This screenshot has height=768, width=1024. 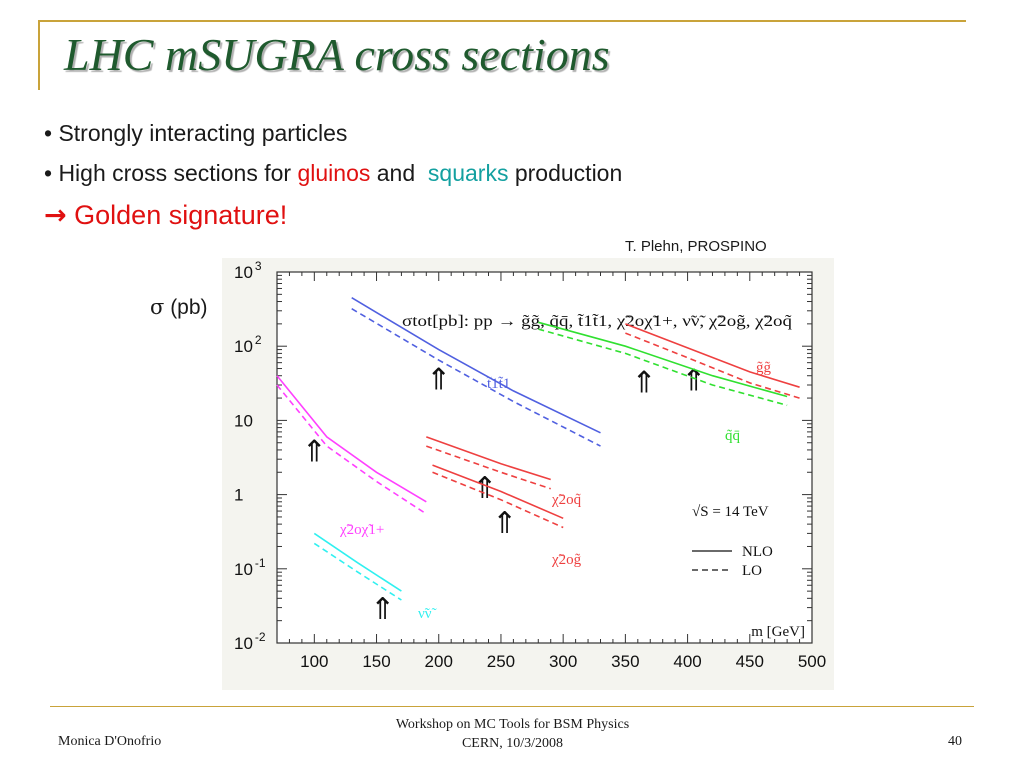 I want to click on series-label: χ̃2oχ̃1+, so click(x=361, y=530).